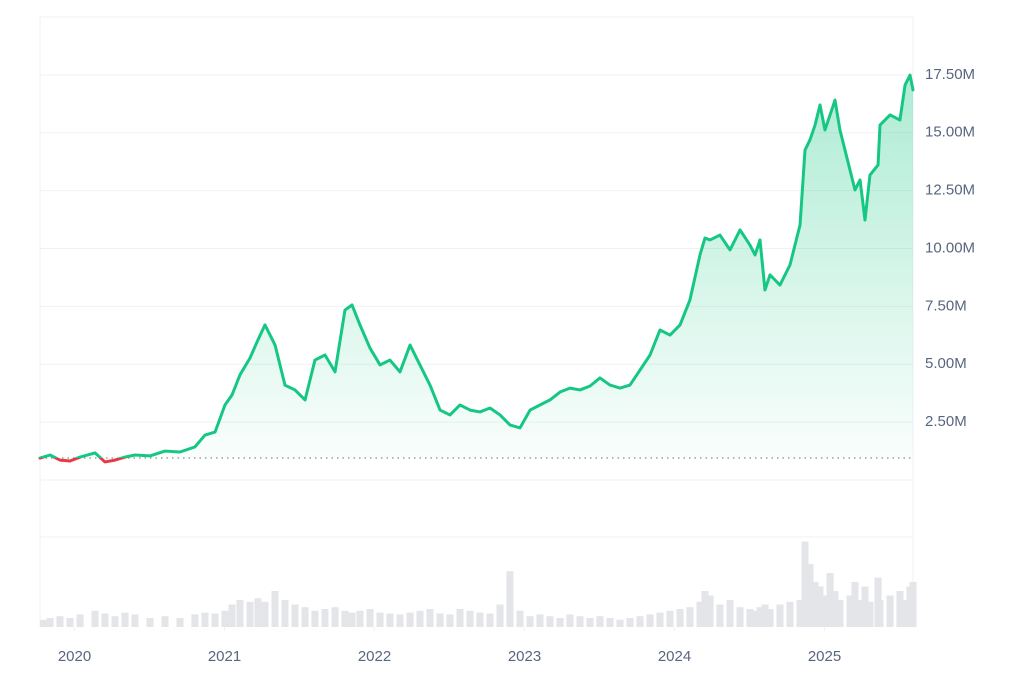 The width and height of the screenshot is (1024, 683). What do you see at coordinates (824, 656) in the screenshot?
I see `x-tick-label: 2025` at bounding box center [824, 656].